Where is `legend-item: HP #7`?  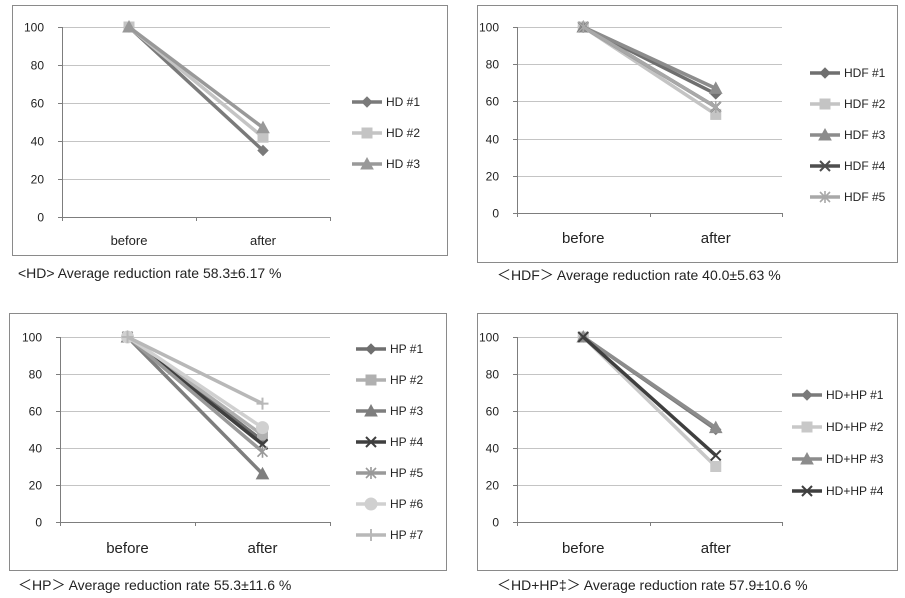
legend-item: HP #7 is located at coordinates (389, 535).